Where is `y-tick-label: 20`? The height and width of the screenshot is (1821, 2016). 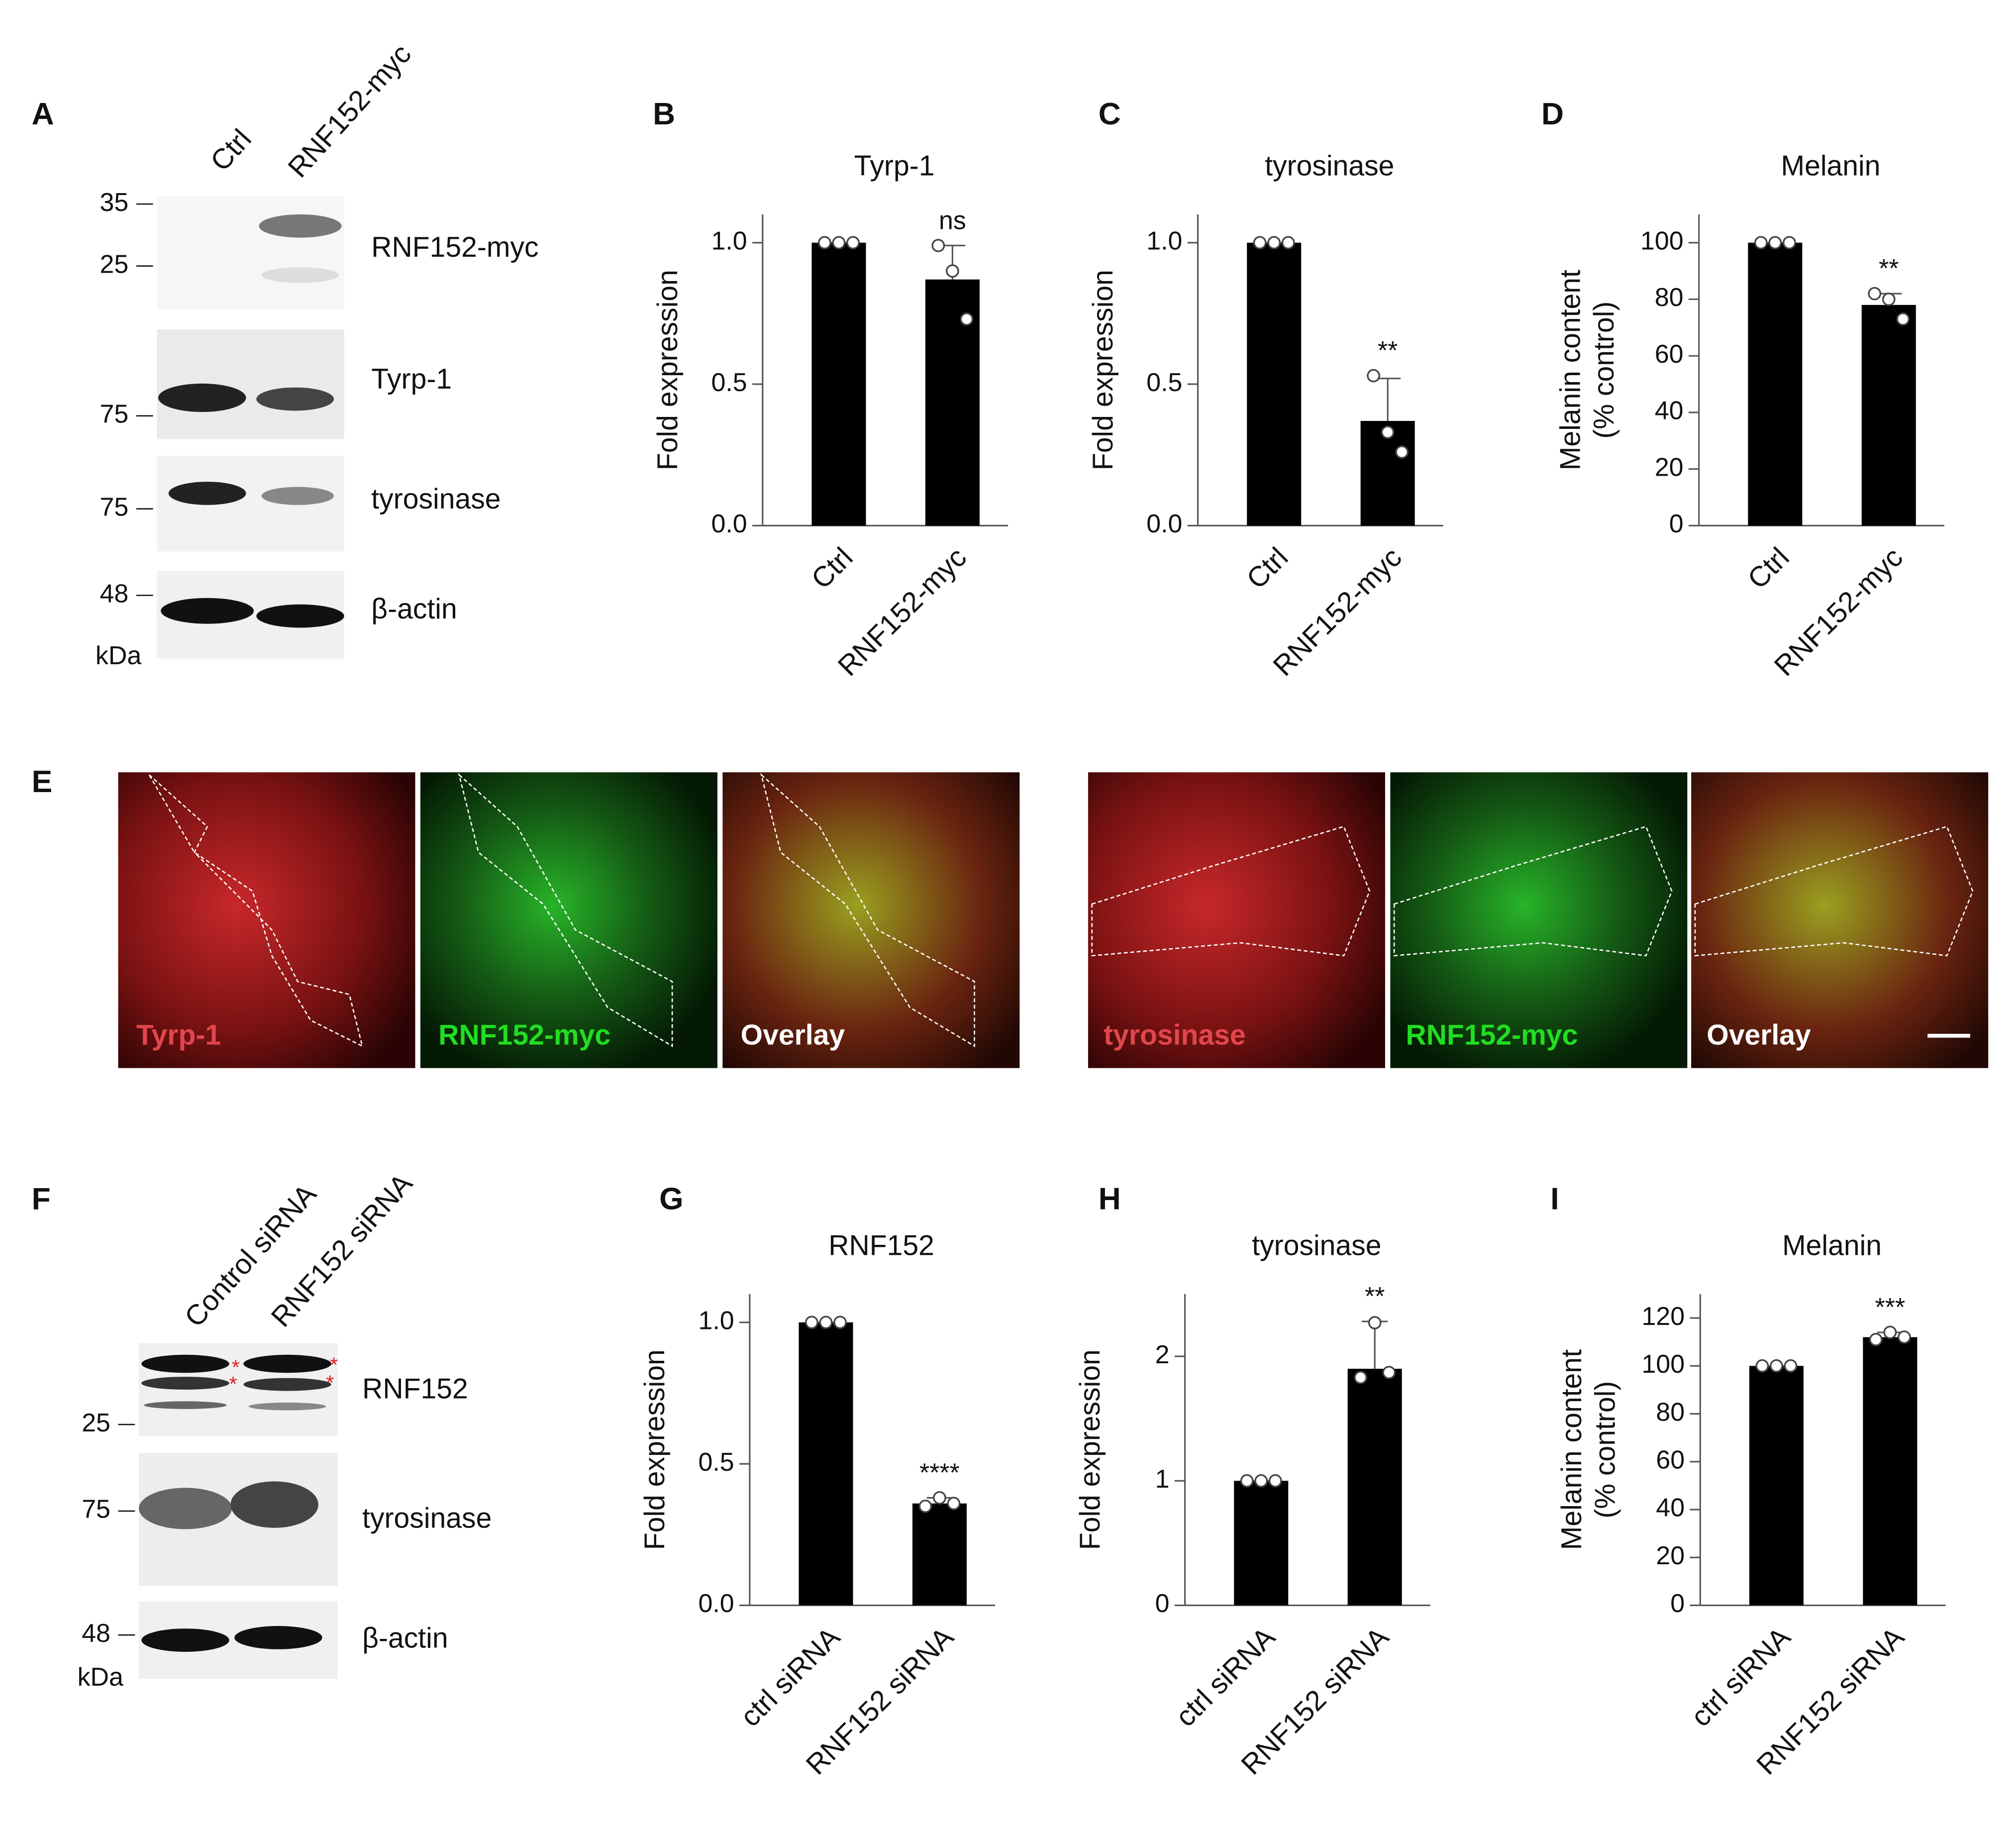 y-tick-label: 20 is located at coordinates (1670, 1555).